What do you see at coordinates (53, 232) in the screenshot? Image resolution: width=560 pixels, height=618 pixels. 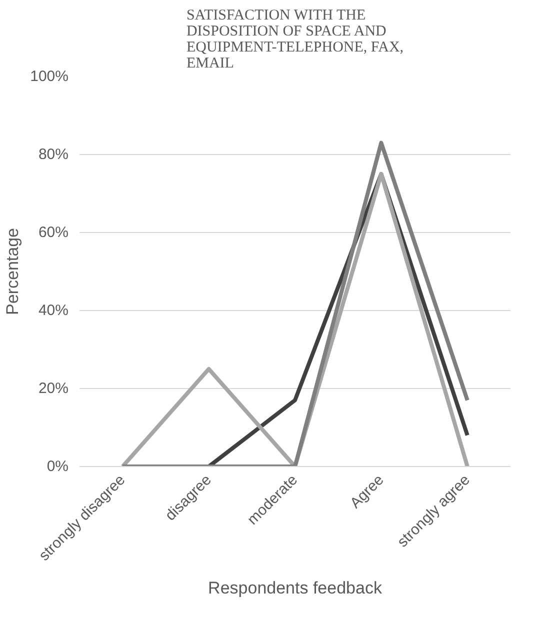 I see `y-tick-label: 60%` at bounding box center [53, 232].